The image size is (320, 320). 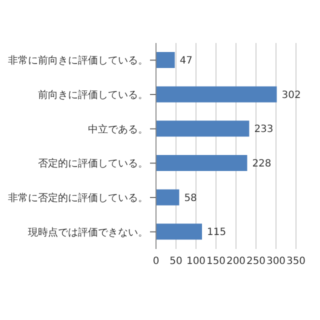 What do you see at coordinates (262, 164) in the screenshot?
I see `data-label: 228` at bounding box center [262, 164].